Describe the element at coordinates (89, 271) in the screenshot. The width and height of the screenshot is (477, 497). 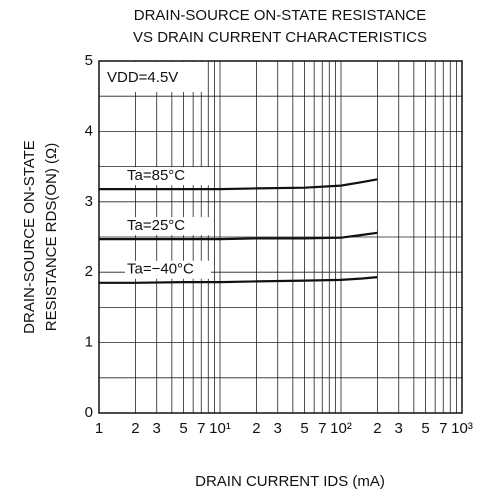
I see `y-tick-label: 2` at that location.